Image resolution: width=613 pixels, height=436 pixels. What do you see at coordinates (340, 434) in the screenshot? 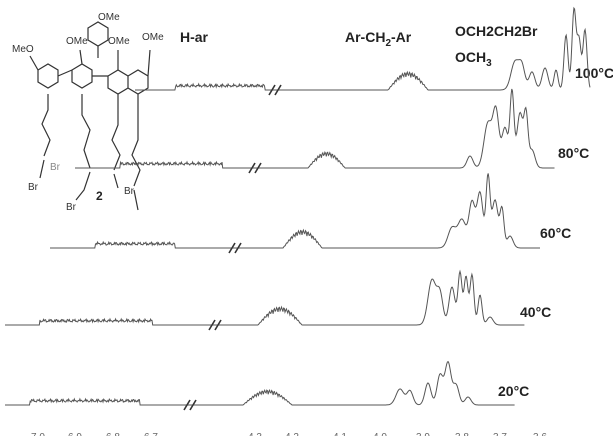
I see `axis-tick-label: 4.1` at bounding box center [340, 434].